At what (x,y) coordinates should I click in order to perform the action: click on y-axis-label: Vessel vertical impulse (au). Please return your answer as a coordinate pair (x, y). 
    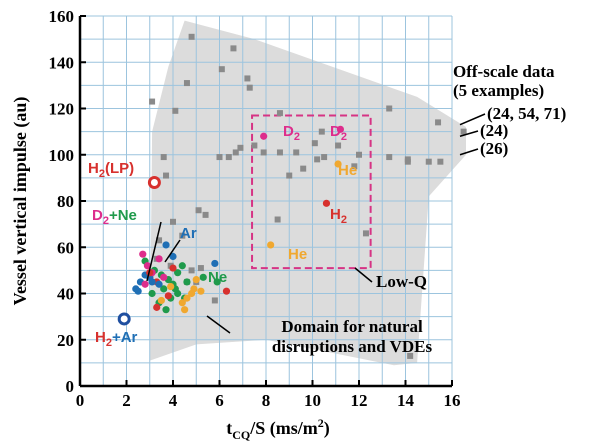
    Looking at the image, I should click on (20, 201).